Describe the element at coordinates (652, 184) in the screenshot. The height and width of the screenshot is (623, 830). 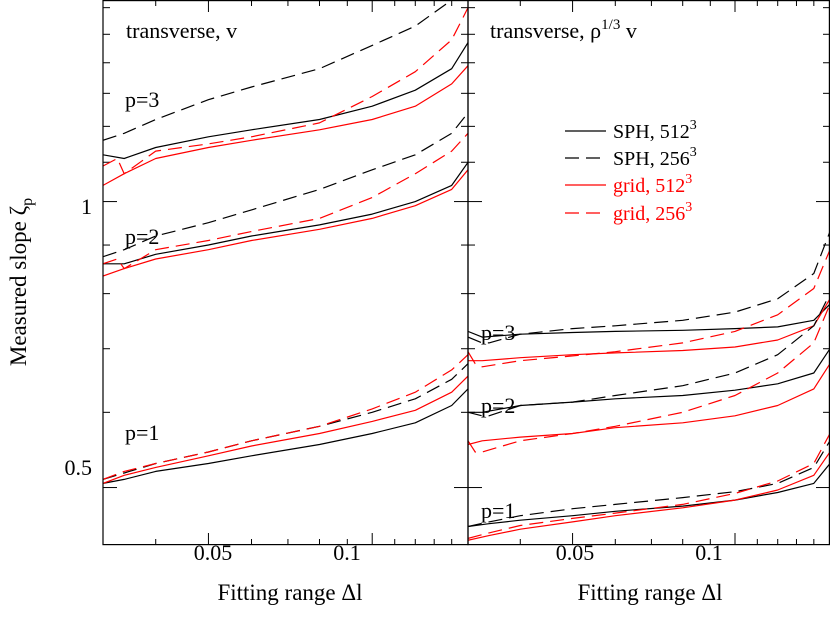
I see `legend-label-grid-512: grid, 5123` at that location.